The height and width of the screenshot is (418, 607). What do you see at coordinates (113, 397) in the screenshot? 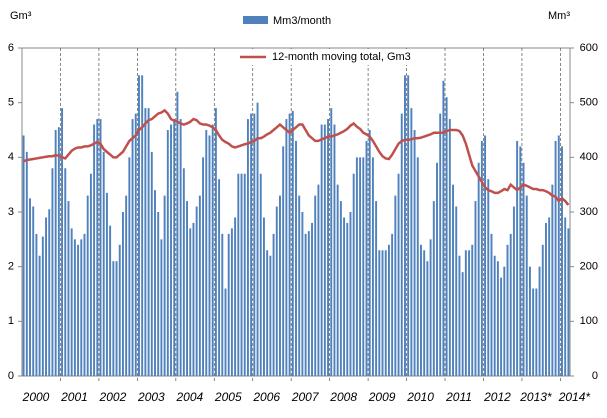
I see `x-tick-label: 2002` at bounding box center [113, 397].